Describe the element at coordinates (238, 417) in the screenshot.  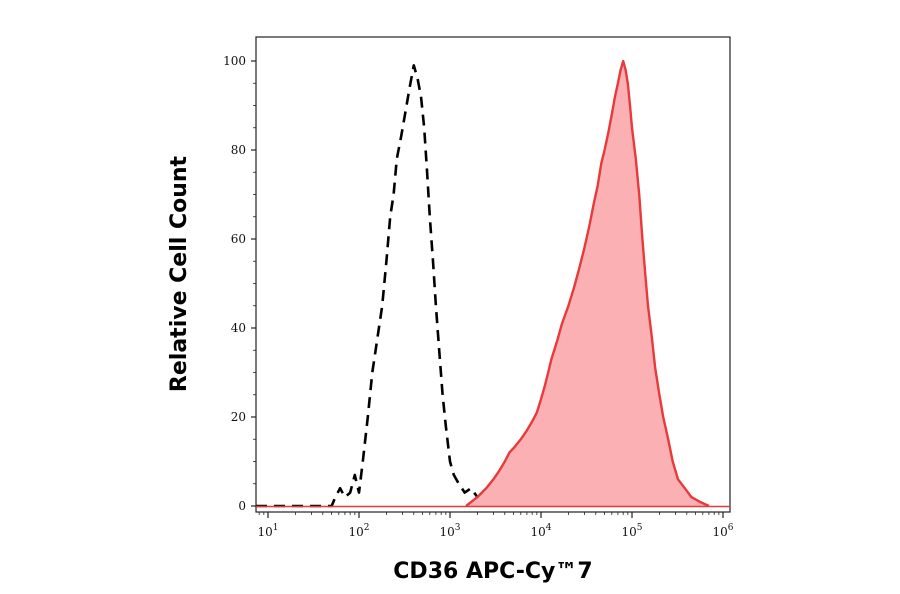
I see `y-tick-label: 20` at that location.